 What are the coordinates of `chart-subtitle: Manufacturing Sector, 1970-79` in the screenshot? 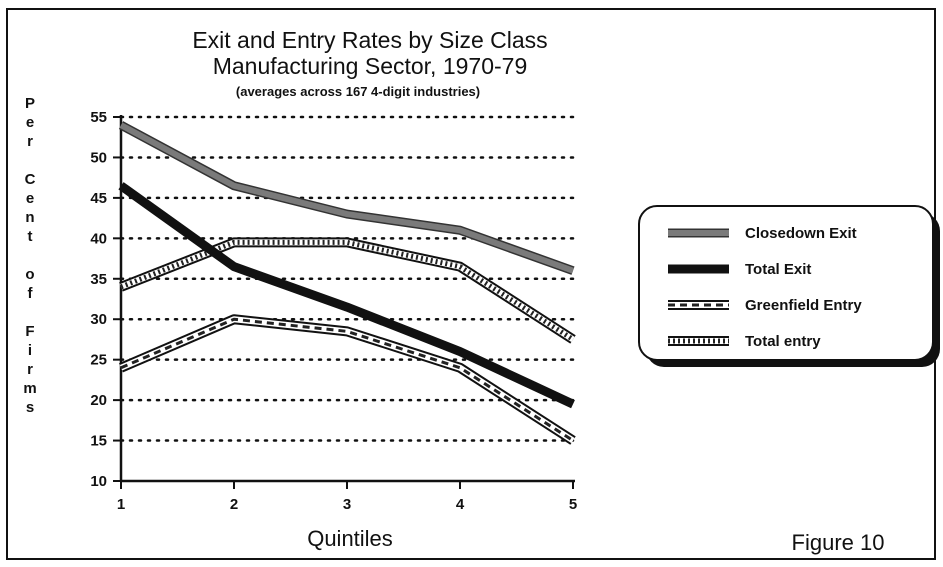 It's located at (370, 66).